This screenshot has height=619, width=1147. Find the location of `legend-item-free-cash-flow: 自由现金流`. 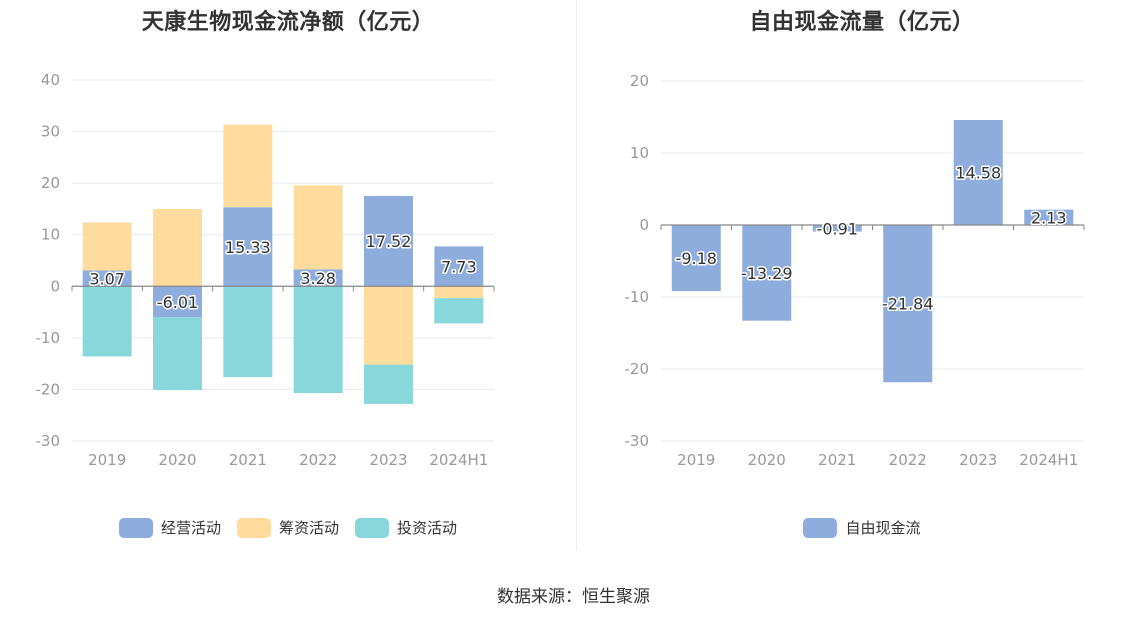

legend-item-free-cash-flow: 自由现金流 is located at coordinates (862, 527).